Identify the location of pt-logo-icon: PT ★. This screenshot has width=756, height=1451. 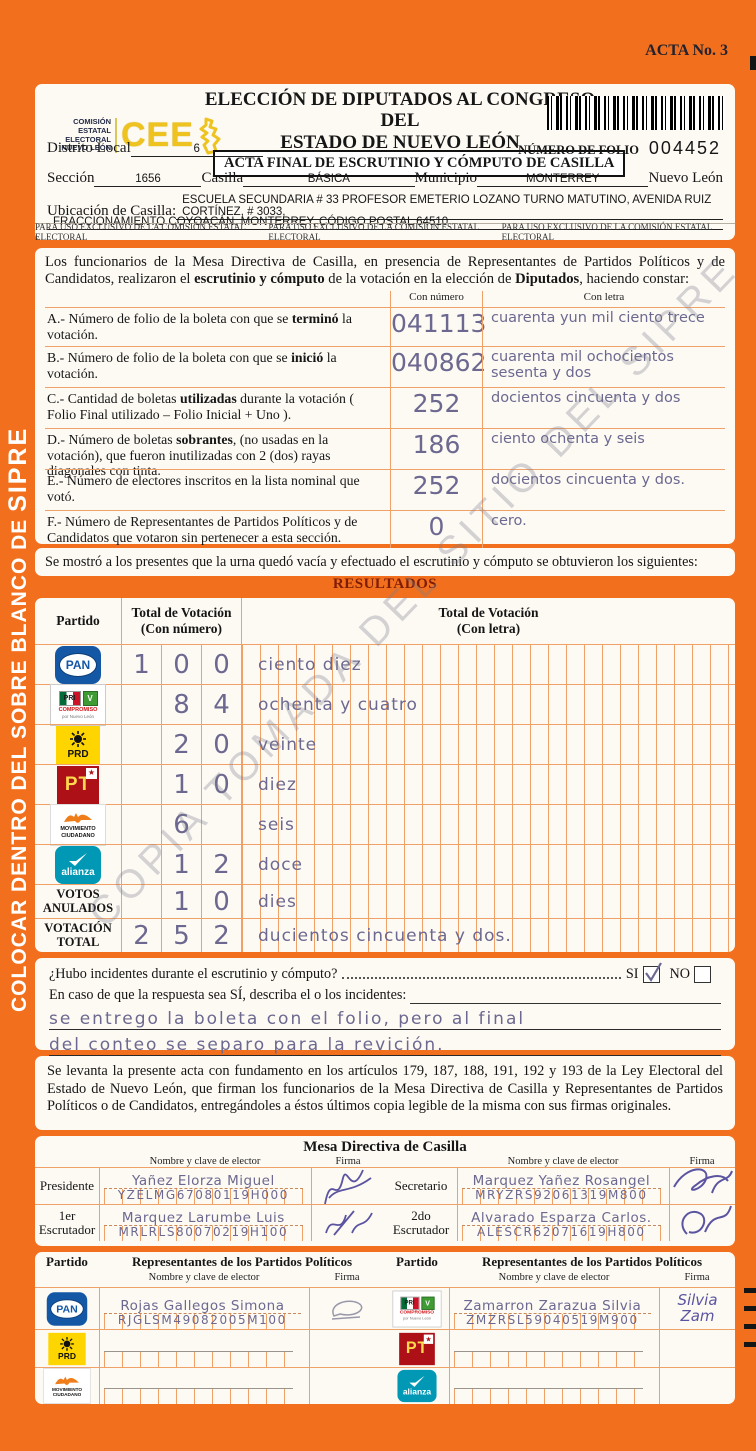
(417, 1348).